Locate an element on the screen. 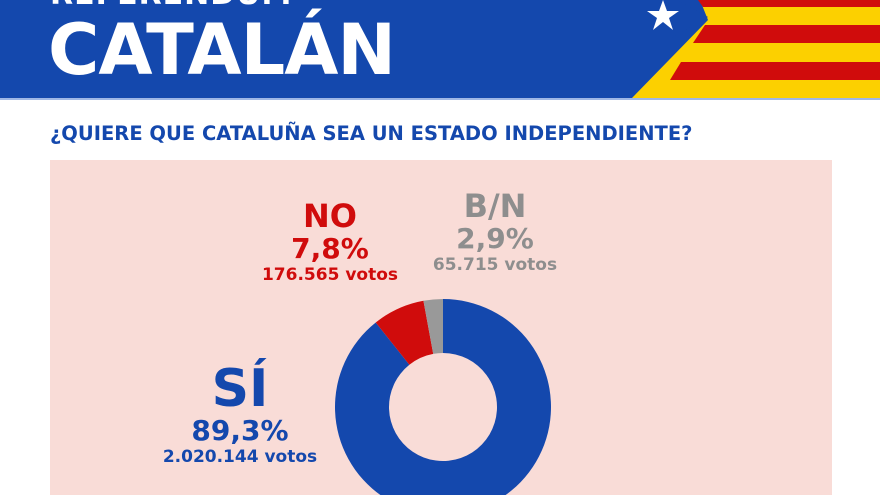 The image size is (880, 495). label-bn-percent: 2,9% is located at coordinates (495, 238).